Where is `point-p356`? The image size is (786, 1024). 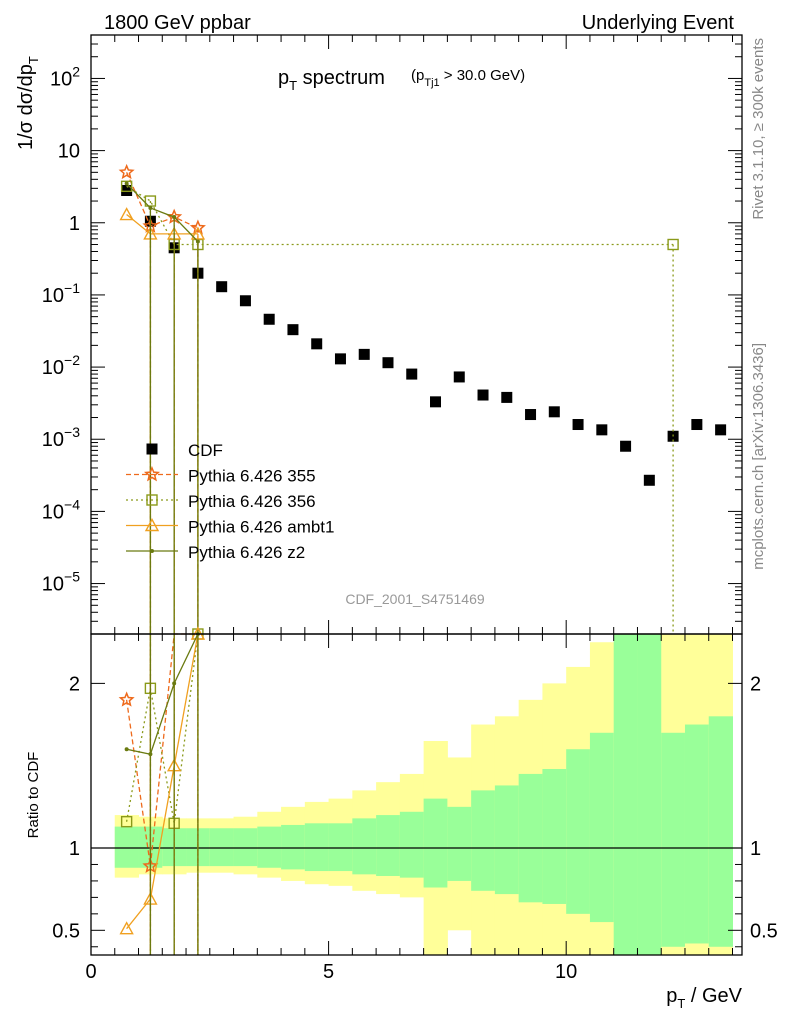 point-p356 is located at coordinates (673, 244).